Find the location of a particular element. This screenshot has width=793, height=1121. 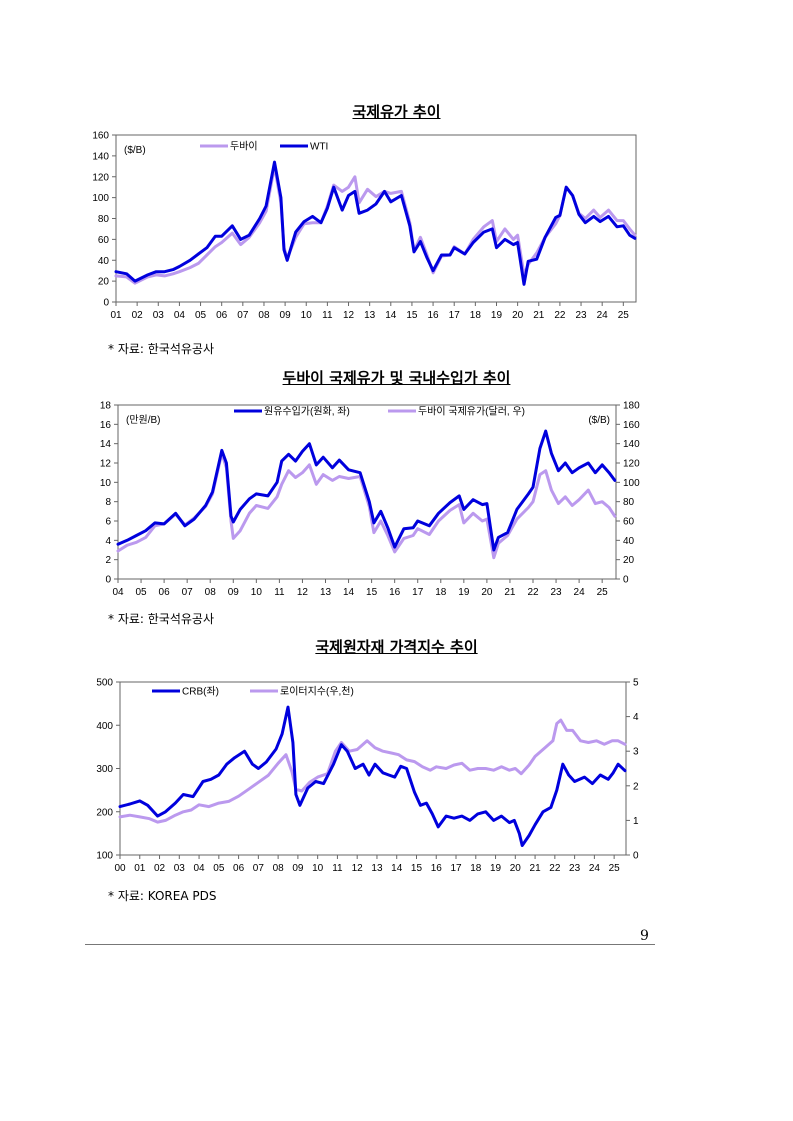

x-tick-label: 00 is located at coordinates (120, 868).